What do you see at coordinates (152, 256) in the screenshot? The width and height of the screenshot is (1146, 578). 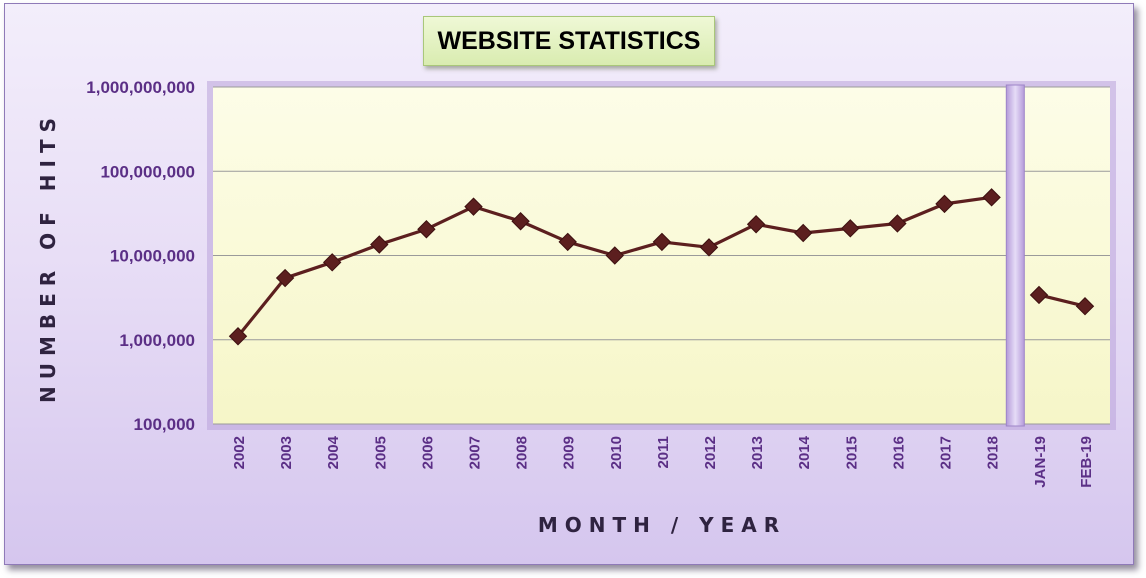 I see `y-tick-label: 10,000,000` at bounding box center [152, 256].